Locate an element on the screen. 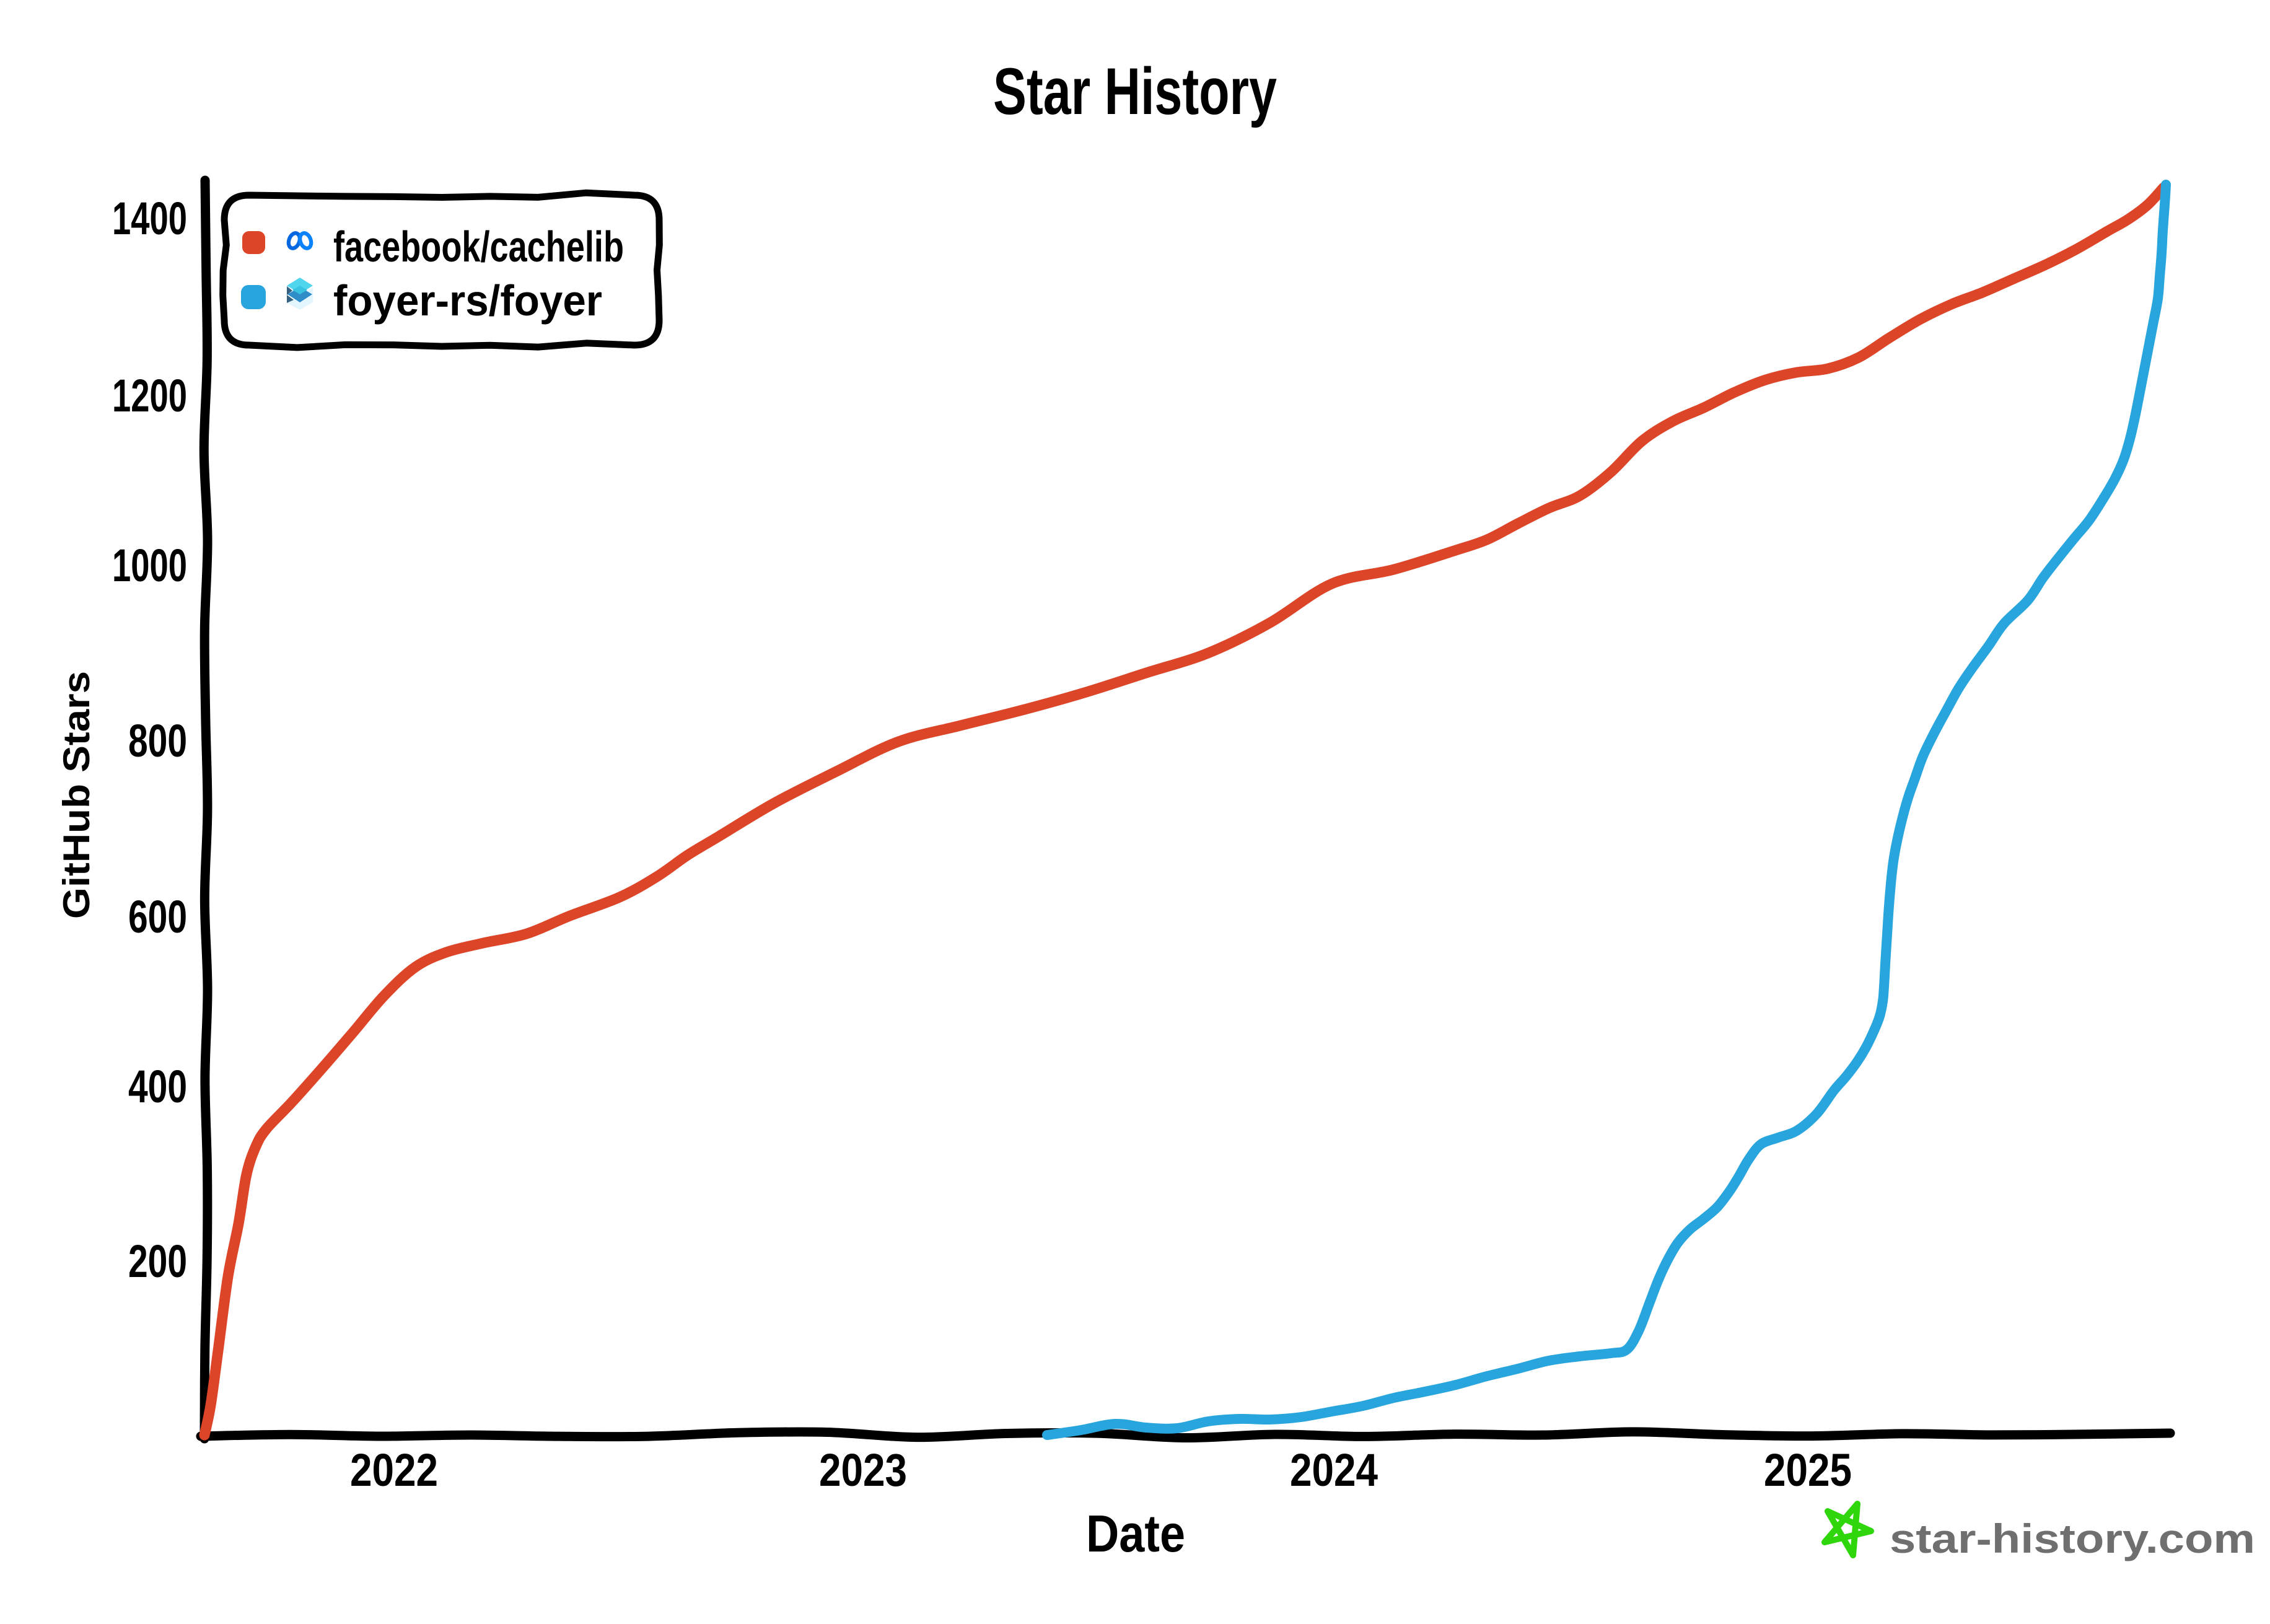  svg-text: 1400 is located at coordinates (150, 218).